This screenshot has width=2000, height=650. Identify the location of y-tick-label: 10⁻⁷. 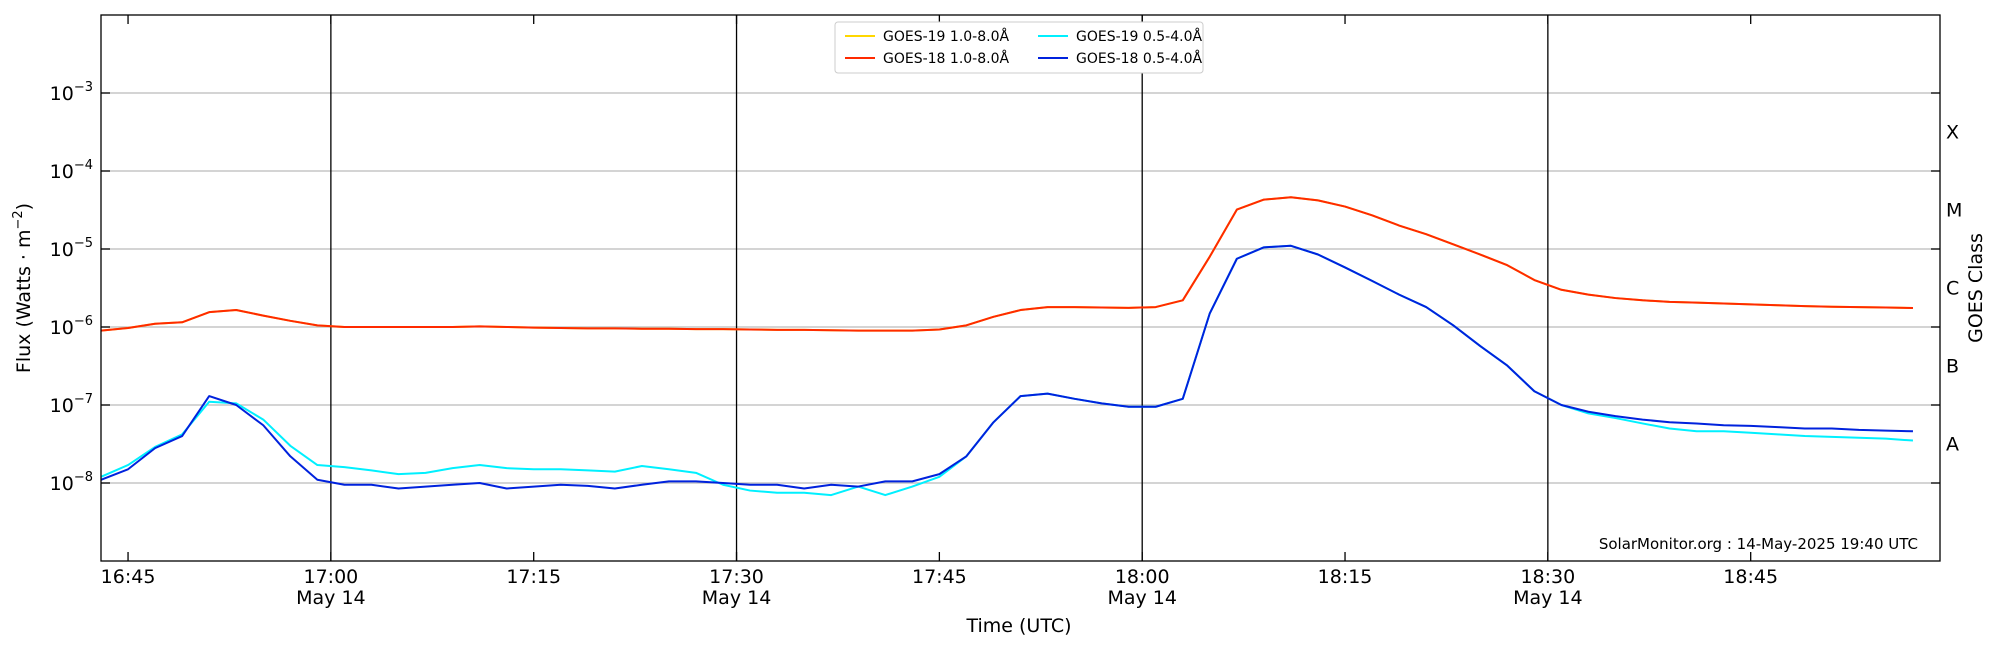
(71, 404).